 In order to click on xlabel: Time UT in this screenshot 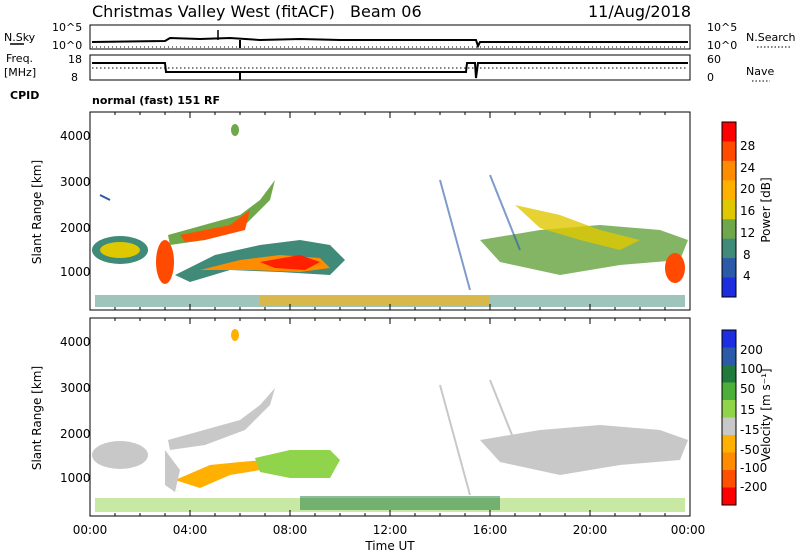, I will do `click(389, 546)`.